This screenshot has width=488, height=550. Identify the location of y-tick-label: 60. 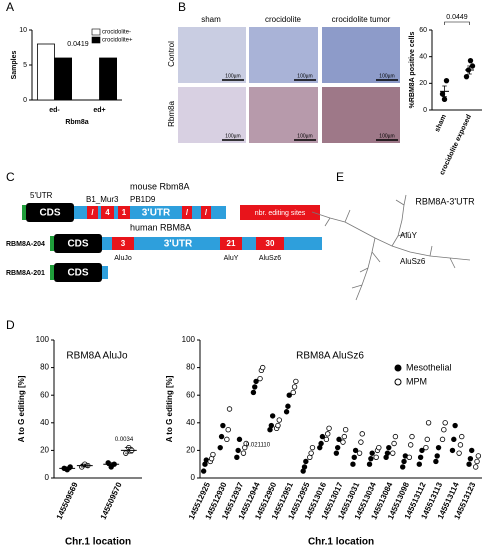
(423, 30).